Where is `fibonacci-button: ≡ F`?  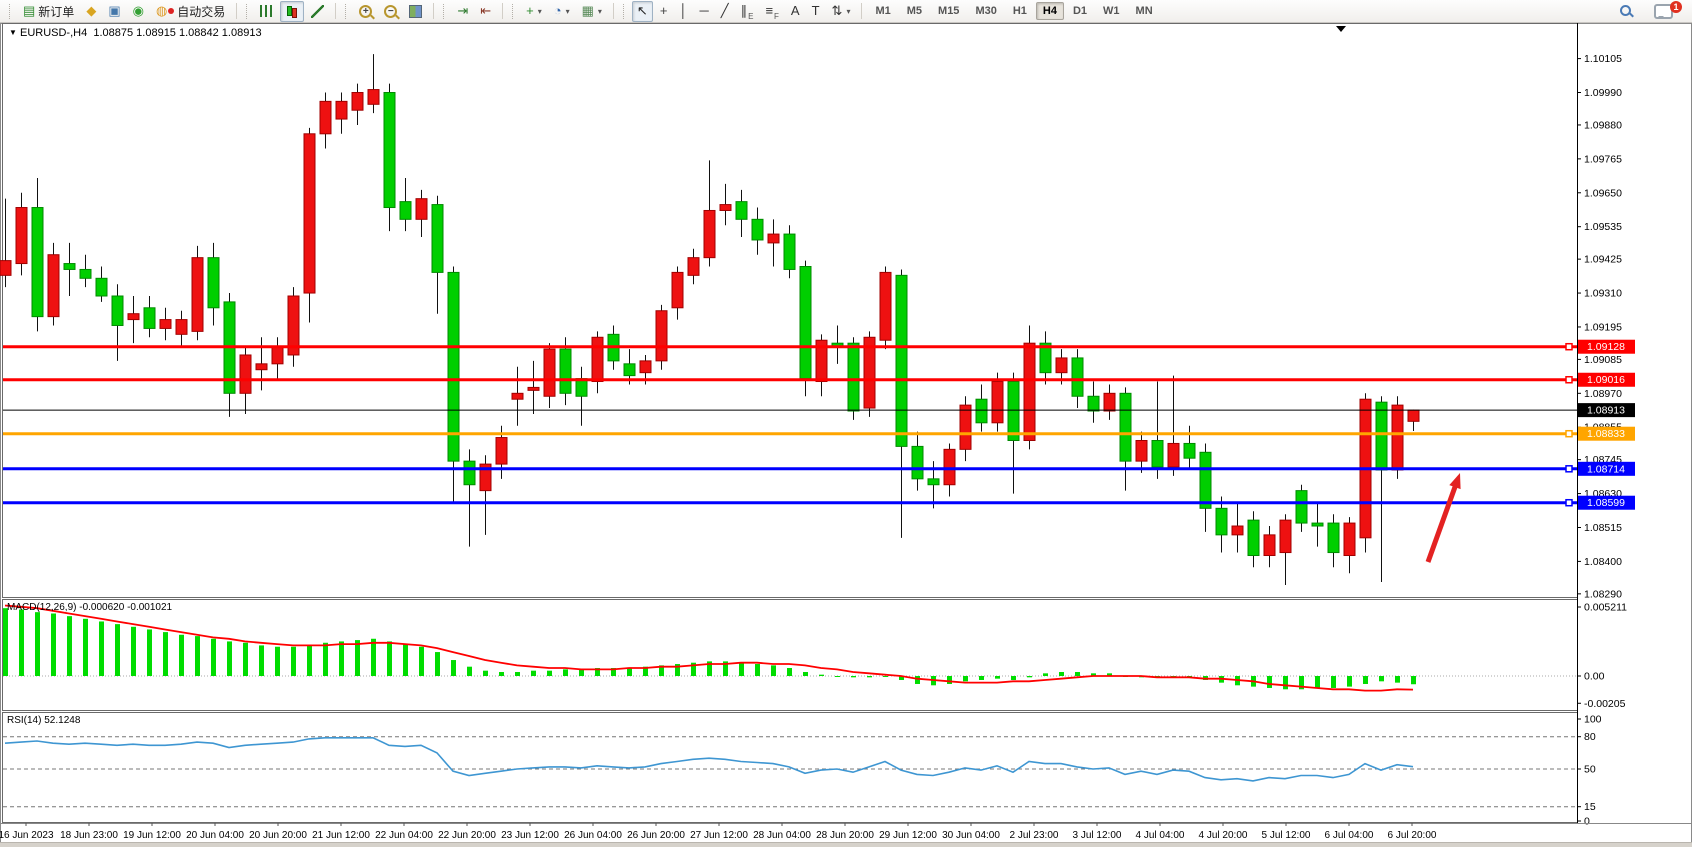
fibonacci-button: ≡ F is located at coordinates (771, 11).